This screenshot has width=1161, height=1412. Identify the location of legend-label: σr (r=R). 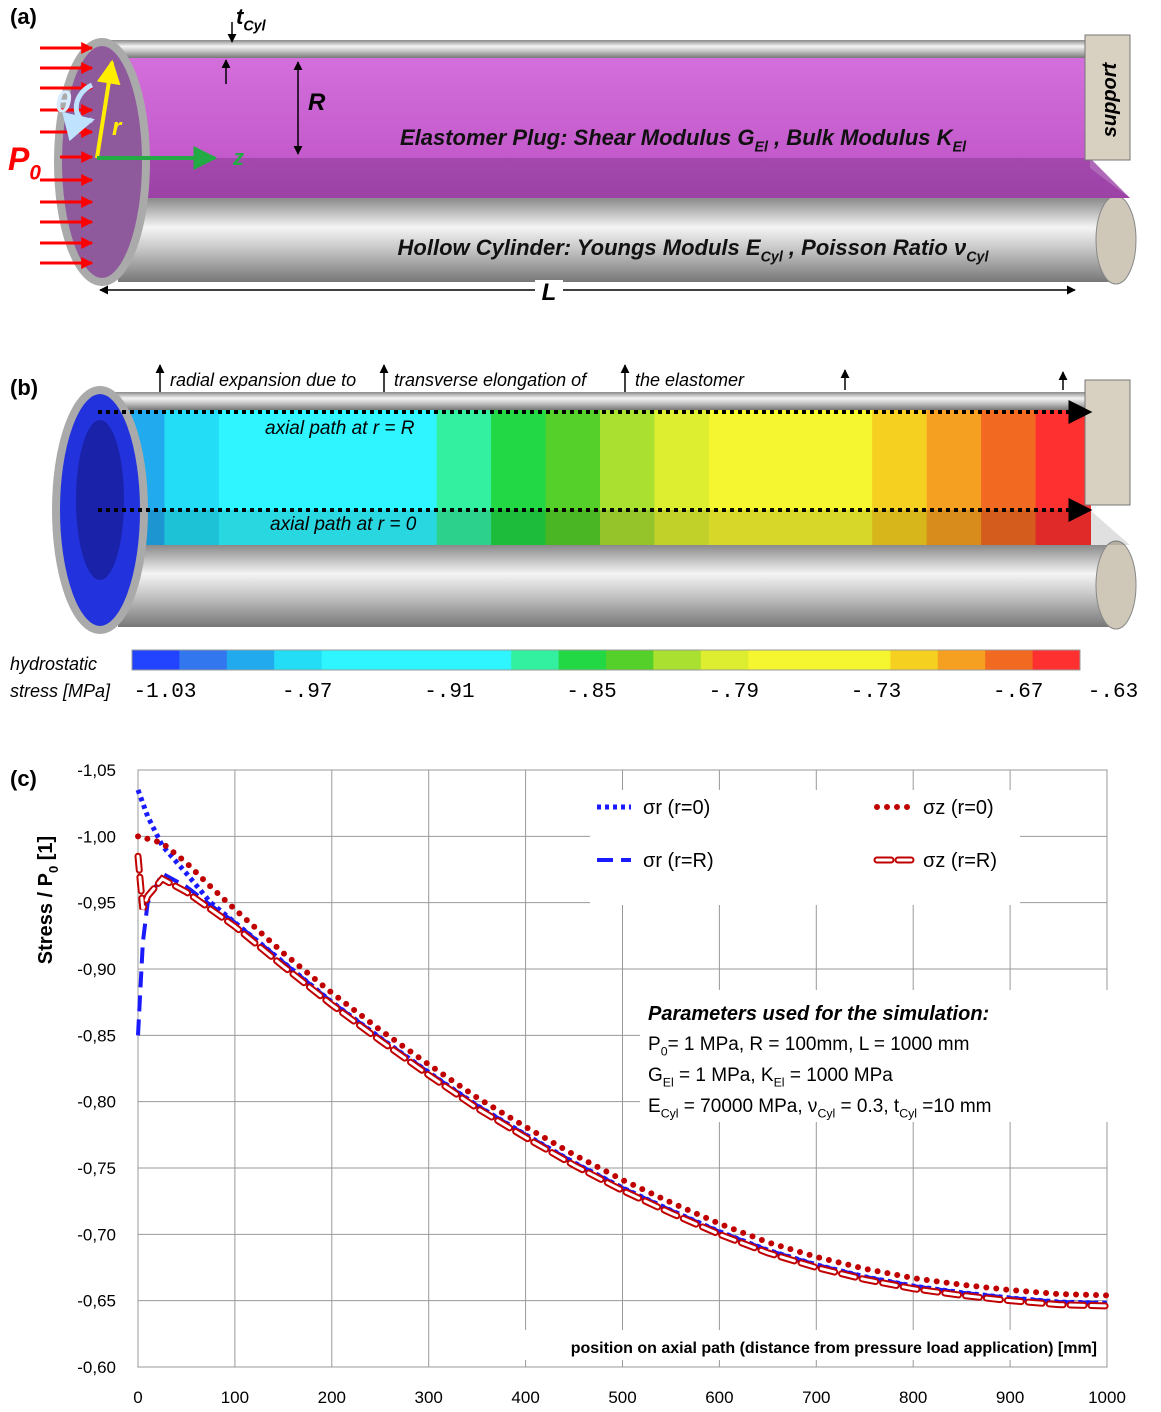
(678, 861).